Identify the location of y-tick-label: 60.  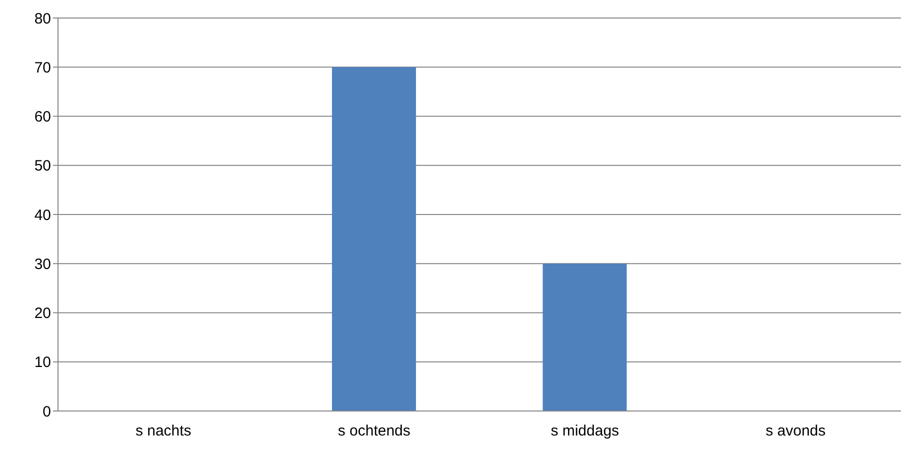
(42, 117).